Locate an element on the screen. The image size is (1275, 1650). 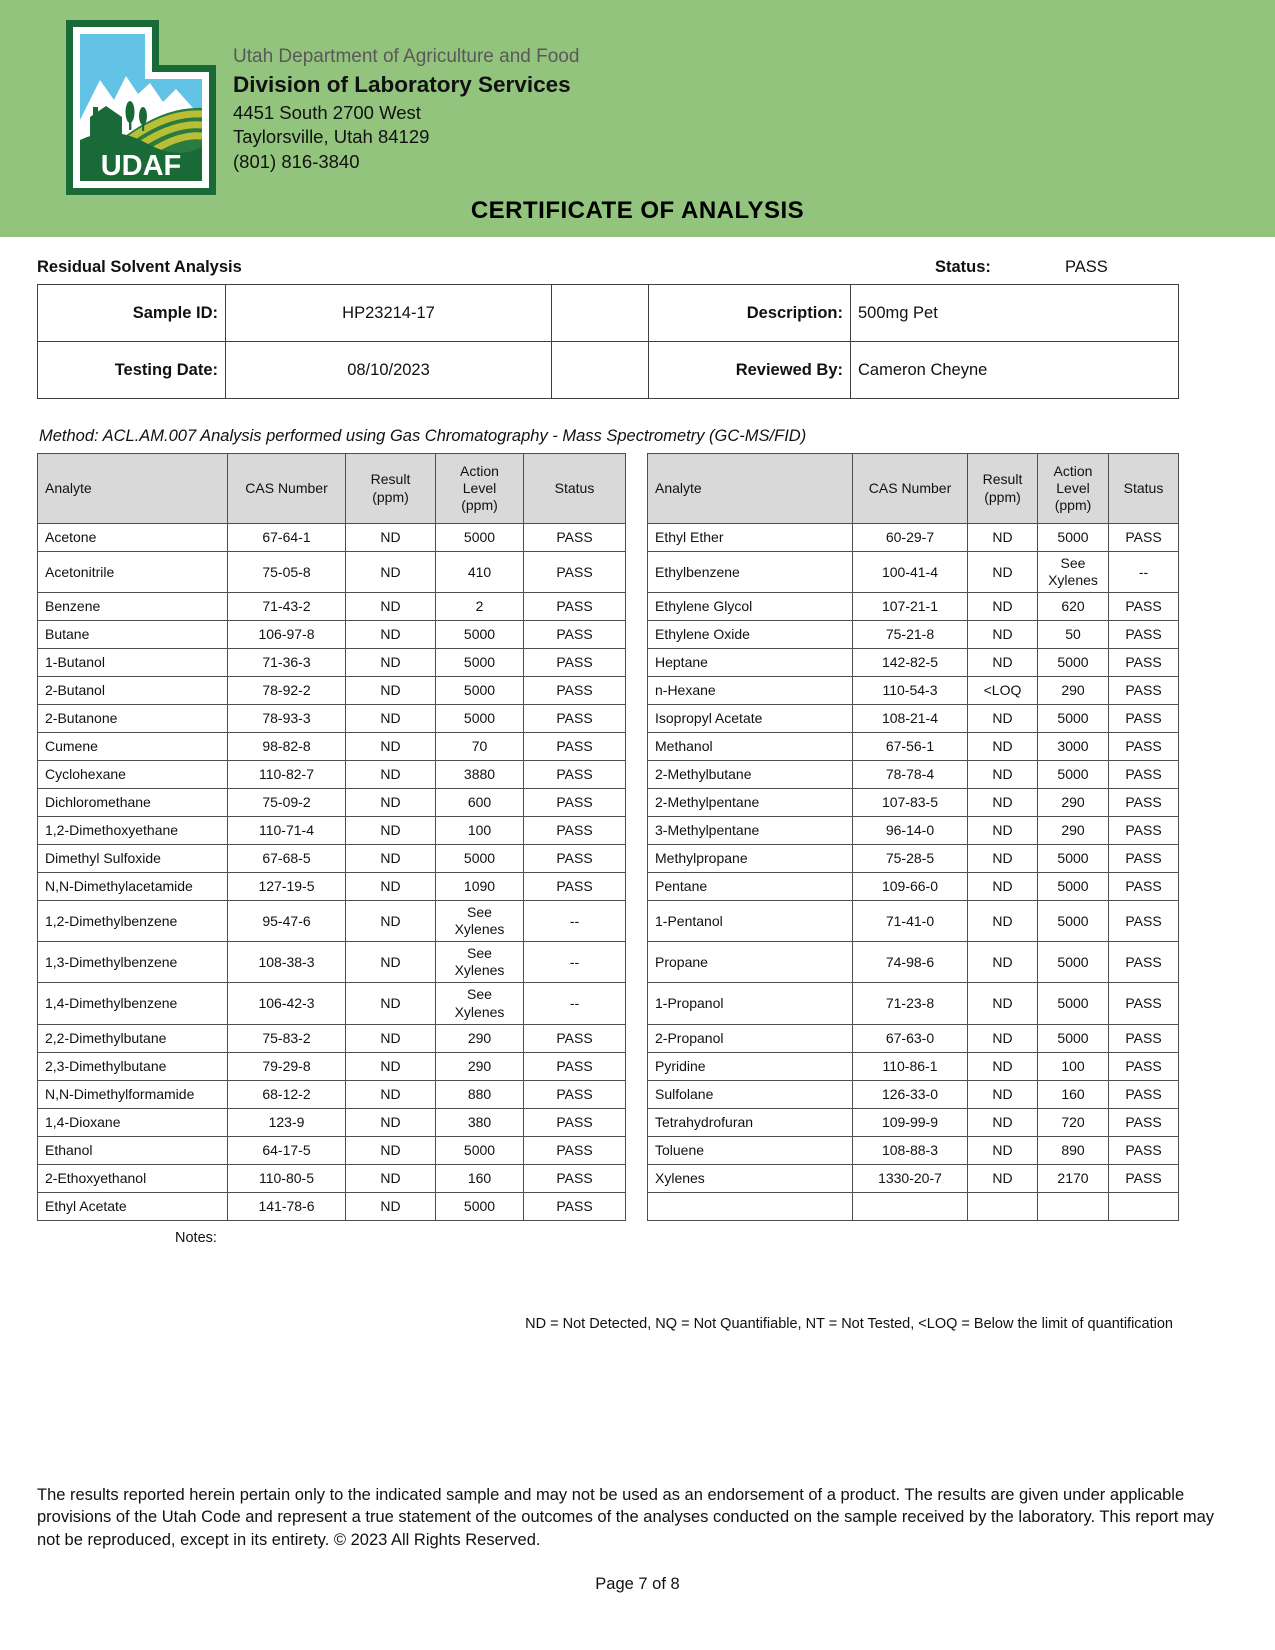
cas-cell: 106-97-8 is located at coordinates (286, 635).